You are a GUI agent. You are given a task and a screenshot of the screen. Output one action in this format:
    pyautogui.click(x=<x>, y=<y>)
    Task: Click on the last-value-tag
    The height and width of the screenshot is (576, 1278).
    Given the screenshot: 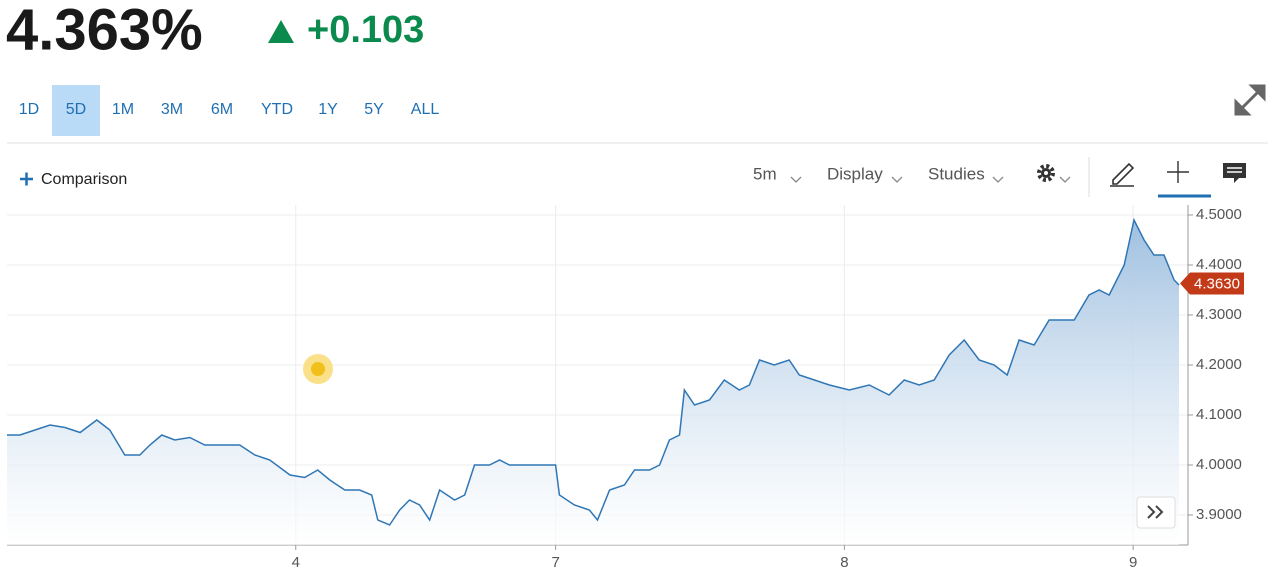 What is the action you would take?
    pyautogui.click(x=1212, y=283)
    